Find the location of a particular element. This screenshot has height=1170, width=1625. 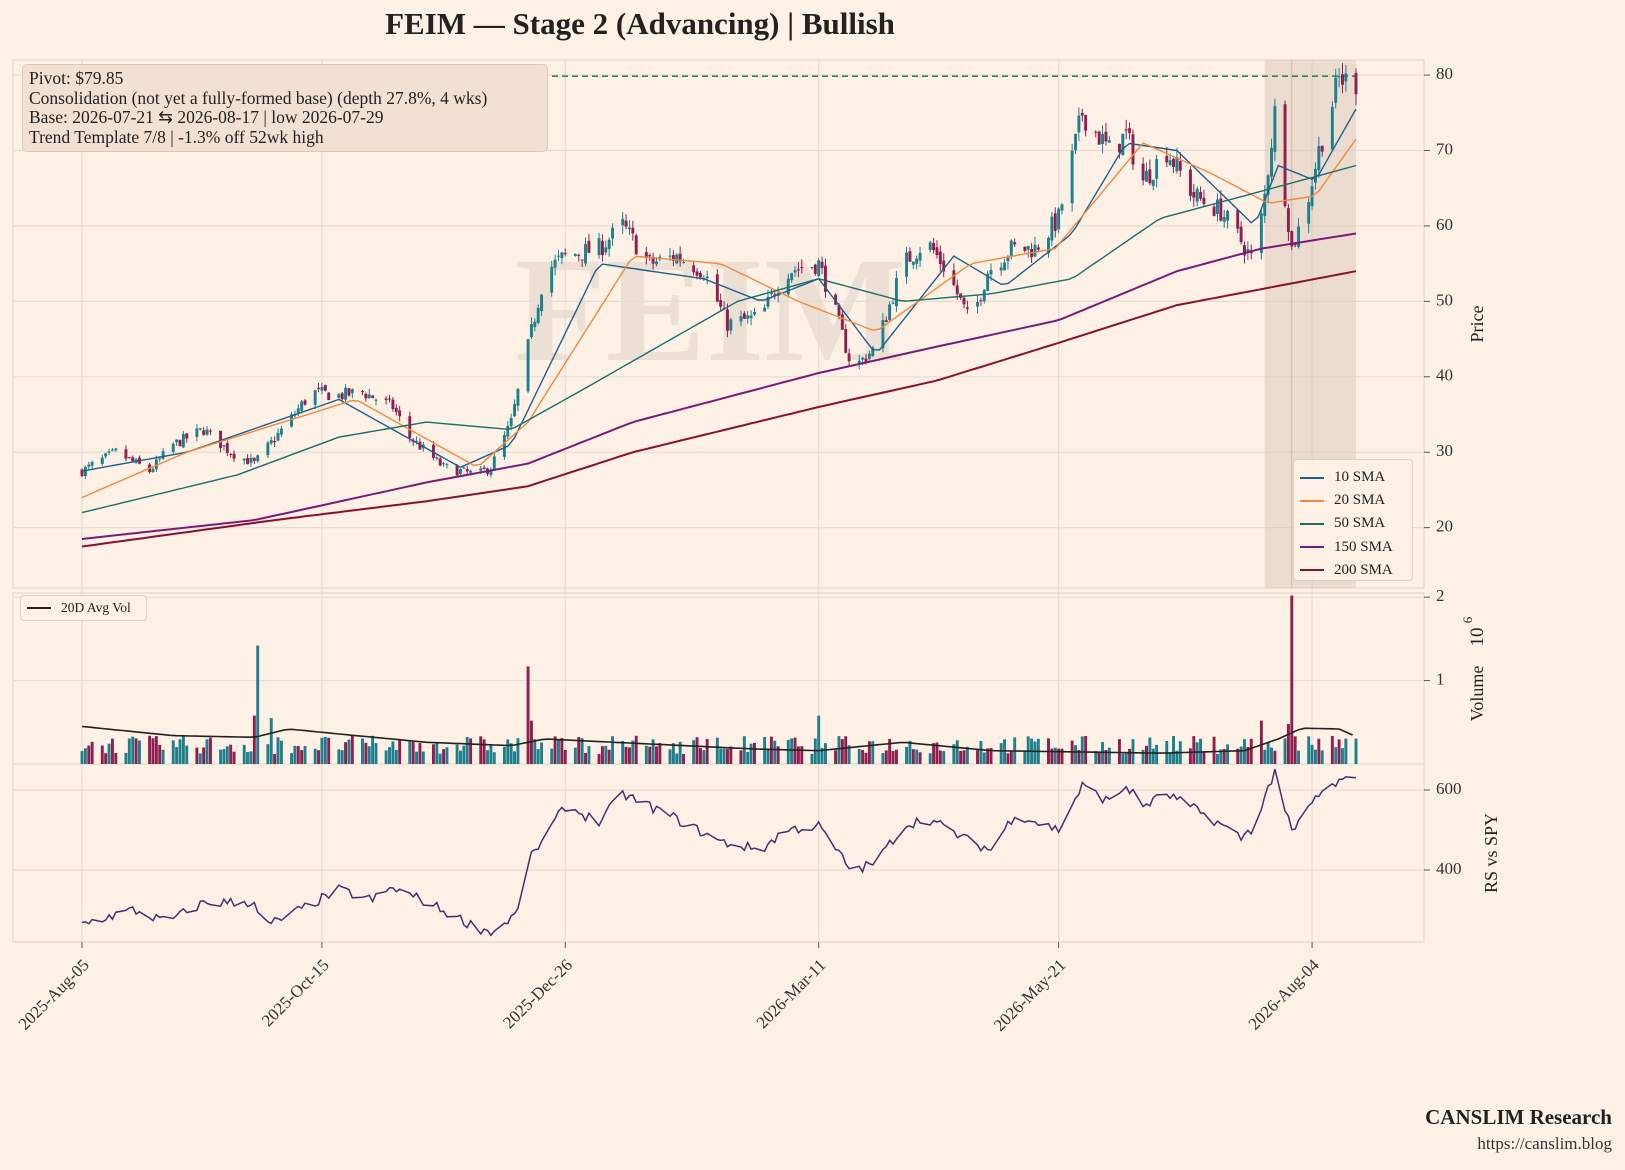

chart-title: FEIM — Stage 2 (Advancing) | Bullish is located at coordinates (640, 23).